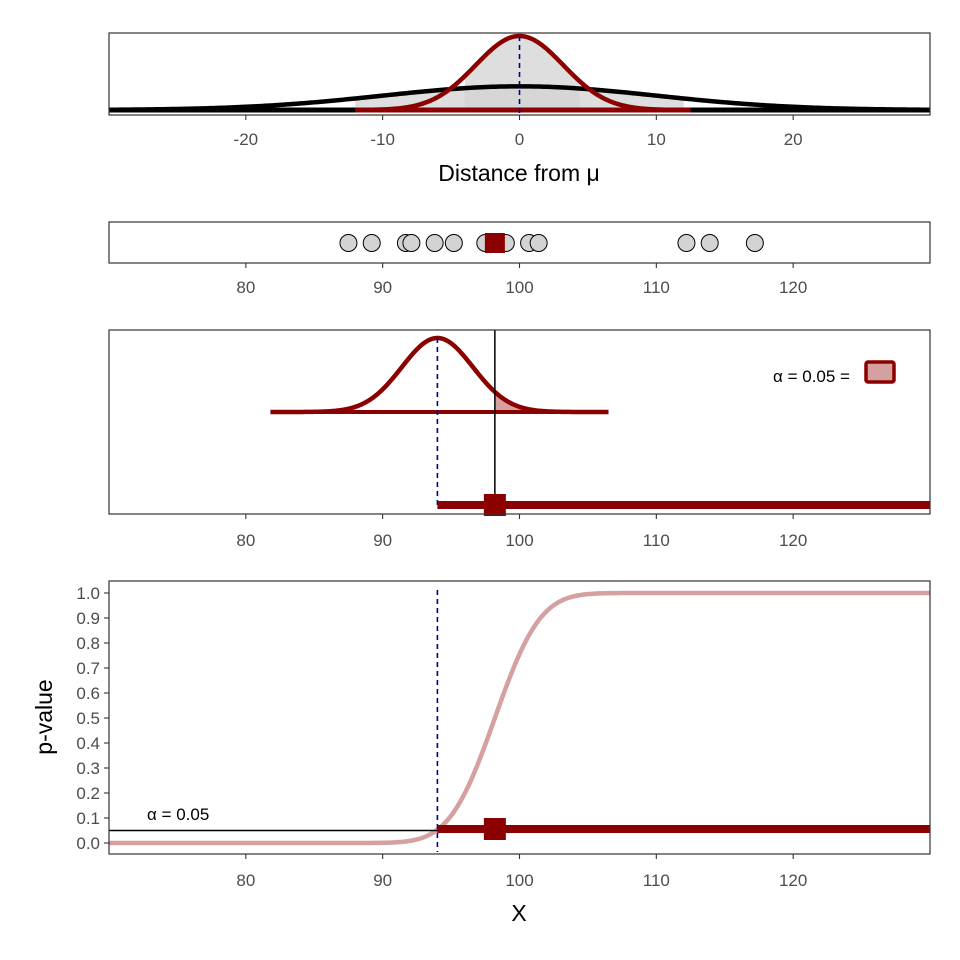 The width and height of the screenshot is (960, 960). I want to click on p4-x-axis-title: X, so click(518, 913).